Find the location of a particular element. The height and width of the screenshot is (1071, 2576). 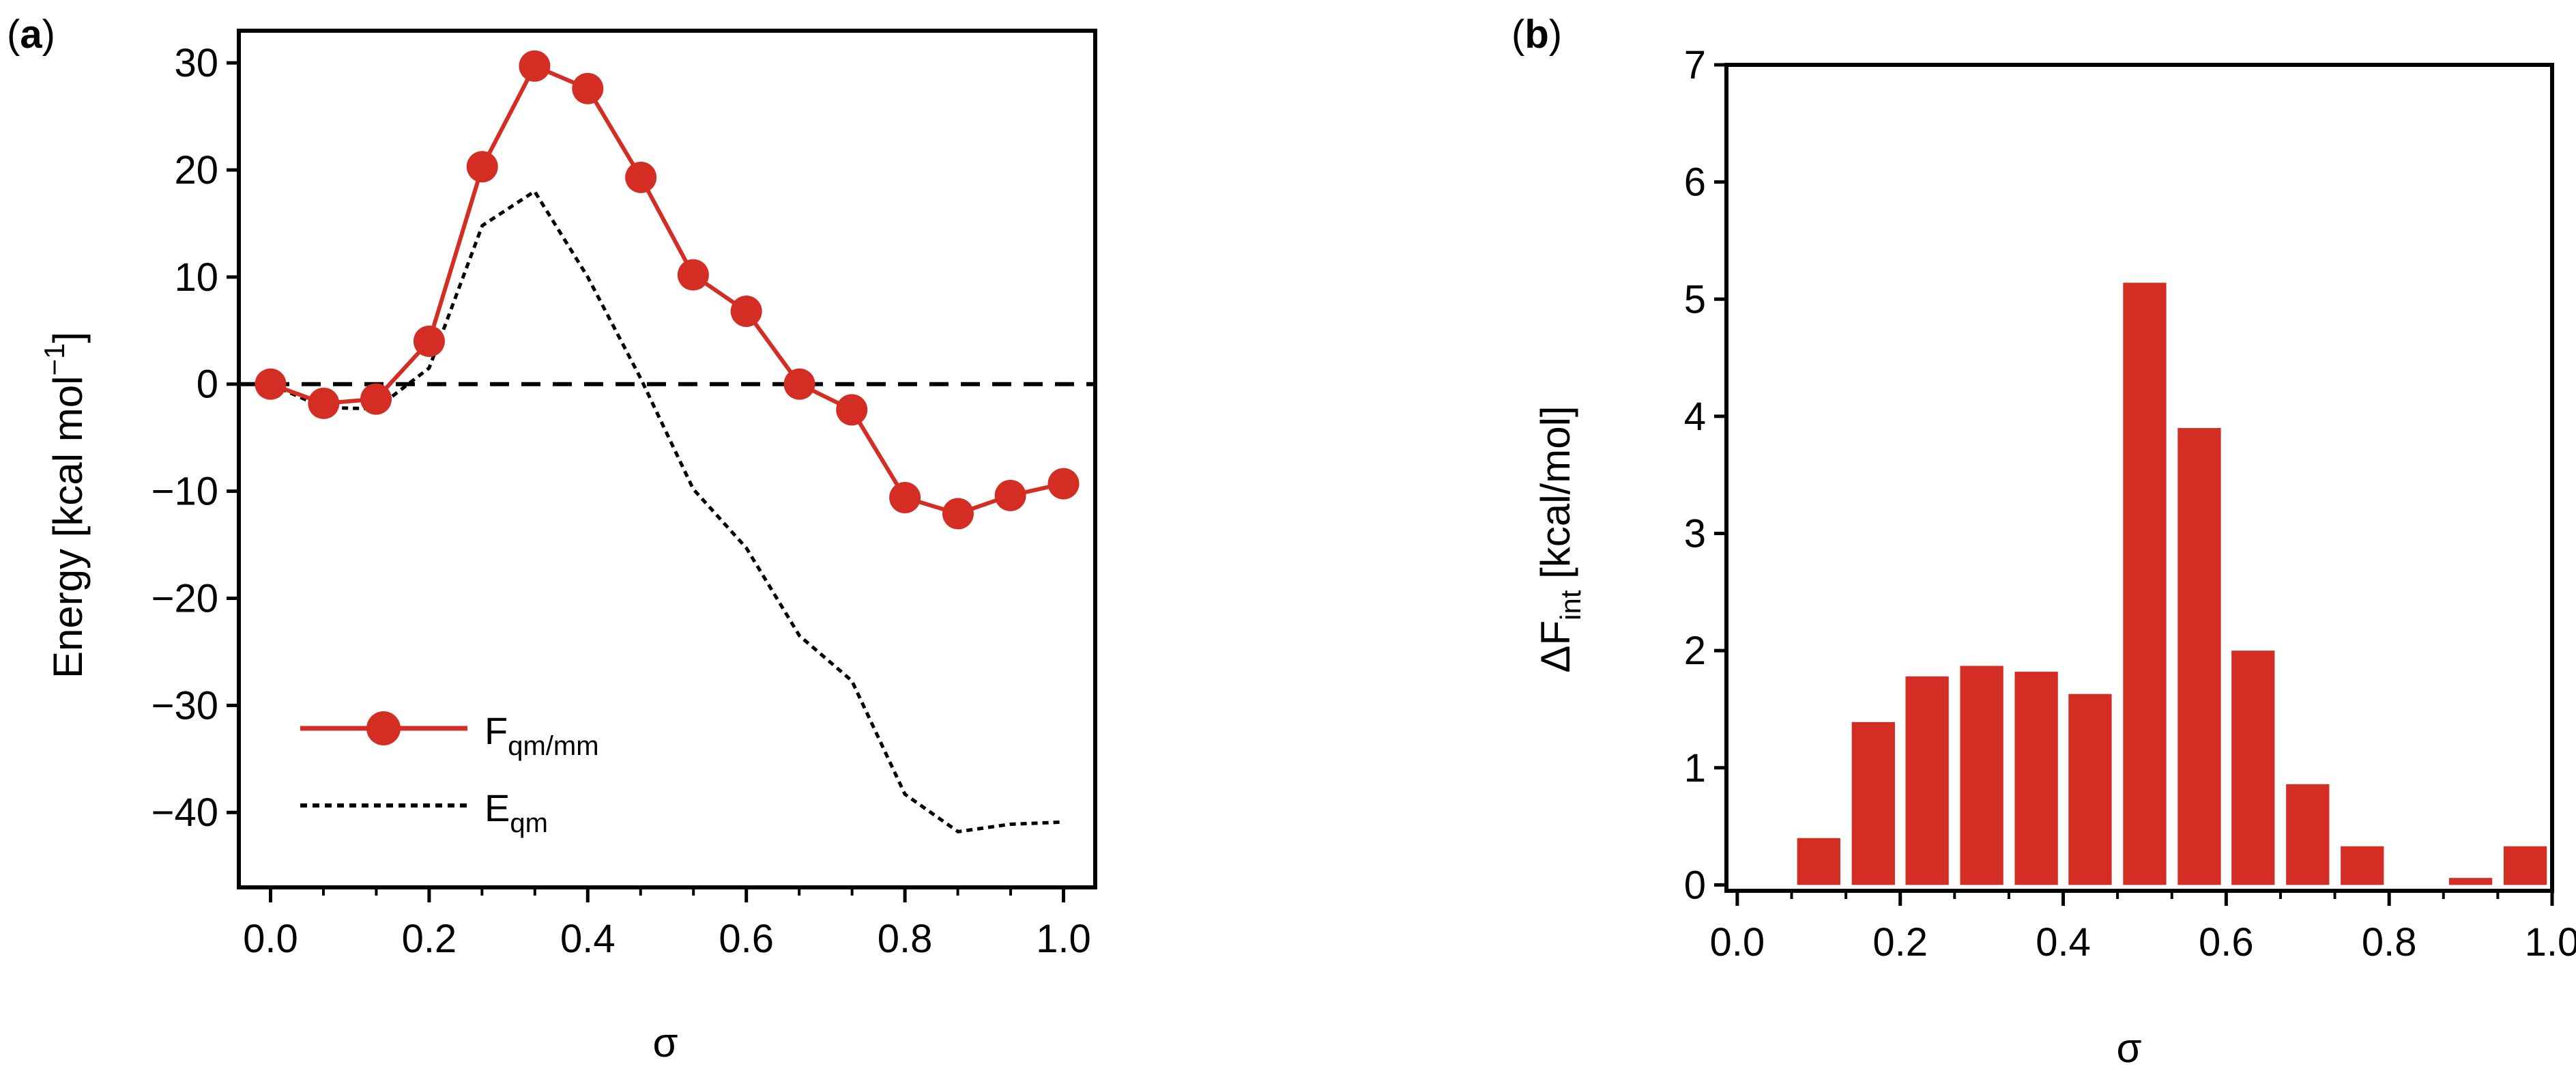

panel-a-ylabel: Energy [kcal mol−1] is located at coordinates (64, 505).